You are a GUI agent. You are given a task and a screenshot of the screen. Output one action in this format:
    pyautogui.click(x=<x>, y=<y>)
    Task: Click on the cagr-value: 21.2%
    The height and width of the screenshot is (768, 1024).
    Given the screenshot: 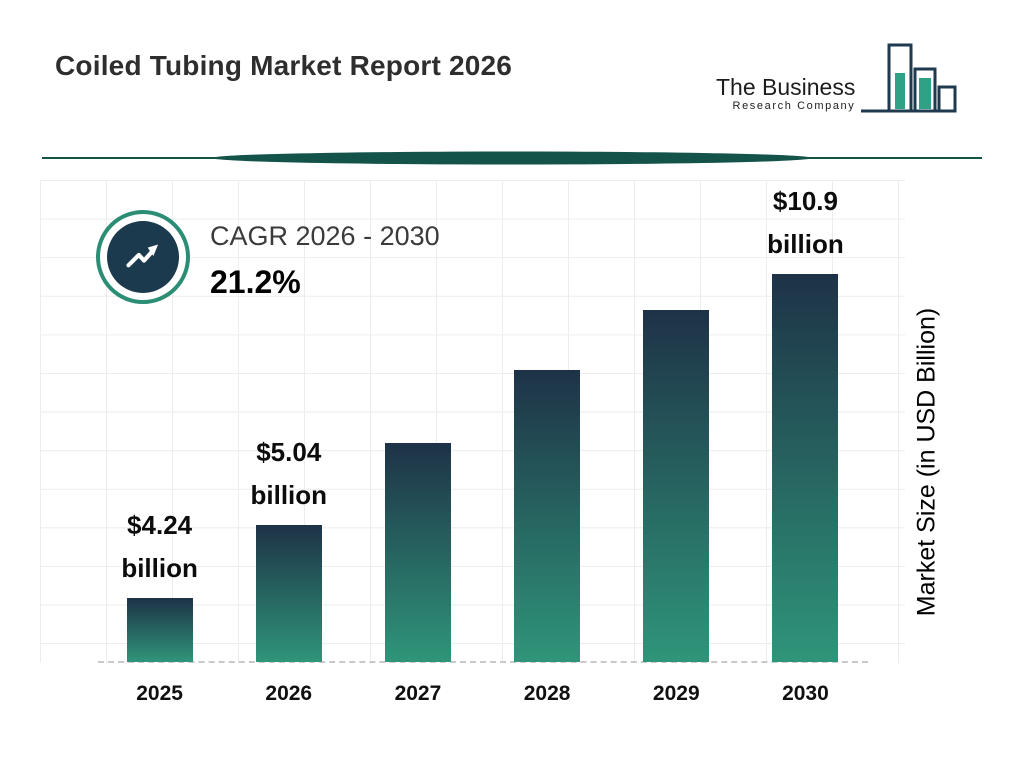 What is the action you would take?
    pyautogui.click(x=255, y=282)
    